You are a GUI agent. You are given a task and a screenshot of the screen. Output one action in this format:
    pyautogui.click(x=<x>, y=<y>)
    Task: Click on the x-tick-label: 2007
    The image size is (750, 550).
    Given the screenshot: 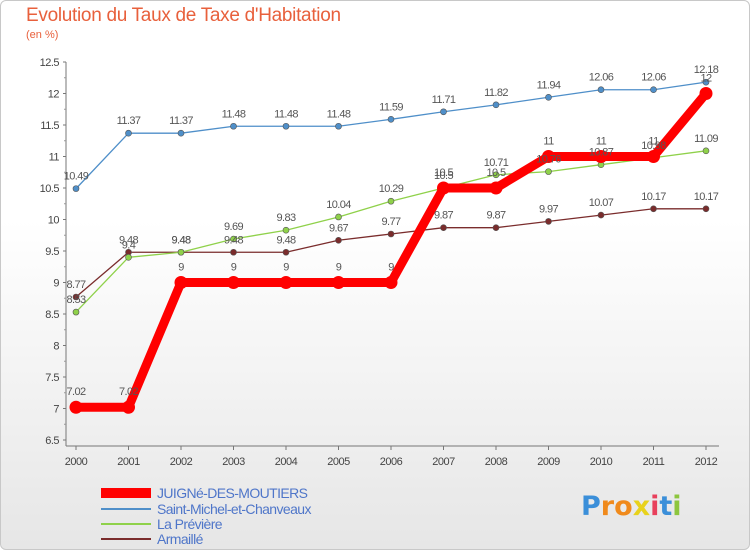 What is the action you would take?
    pyautogui.click(x=443, y=462)
    